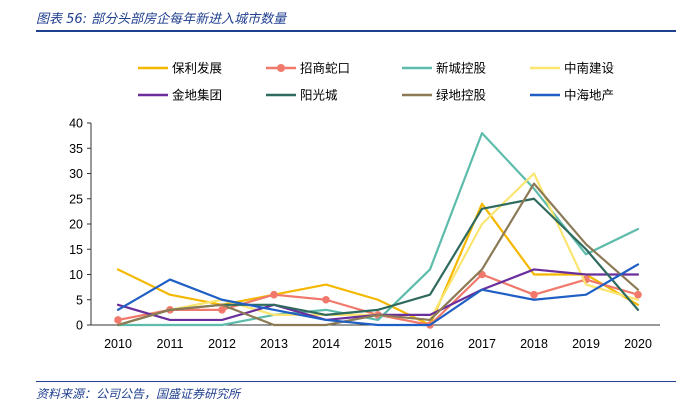 The width and height of the screenshot is (686, 410). I want to click on x-tick-label: 2012, so click(222, 344).